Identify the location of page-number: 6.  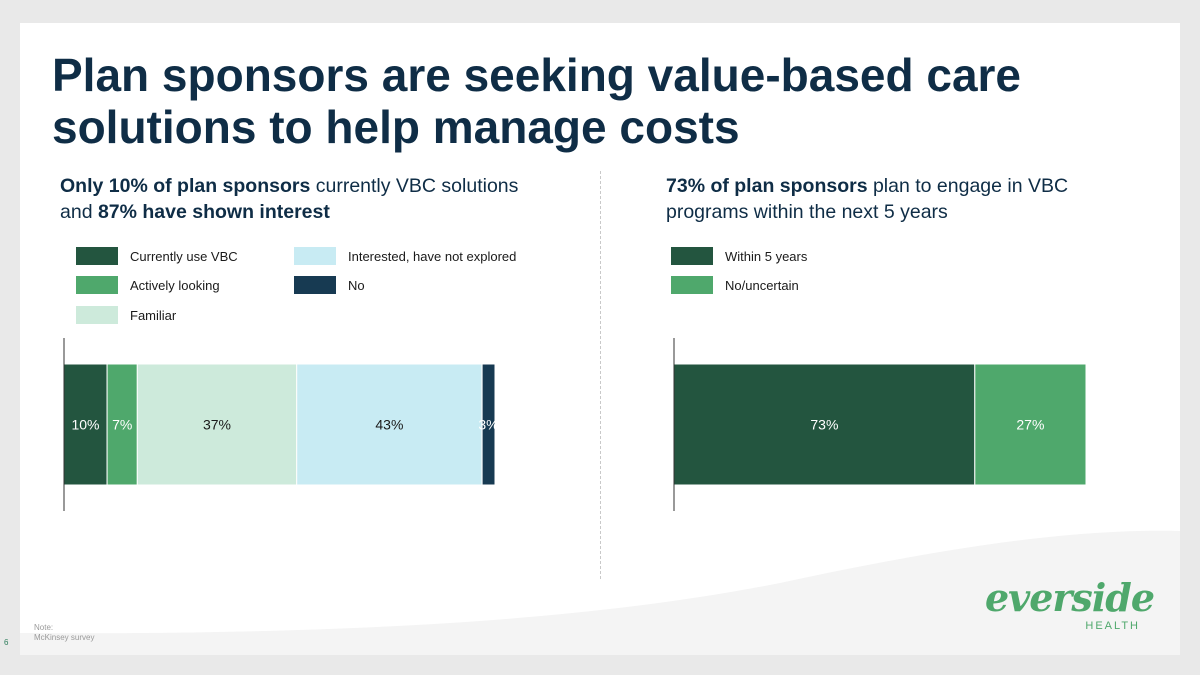
(6, 642).